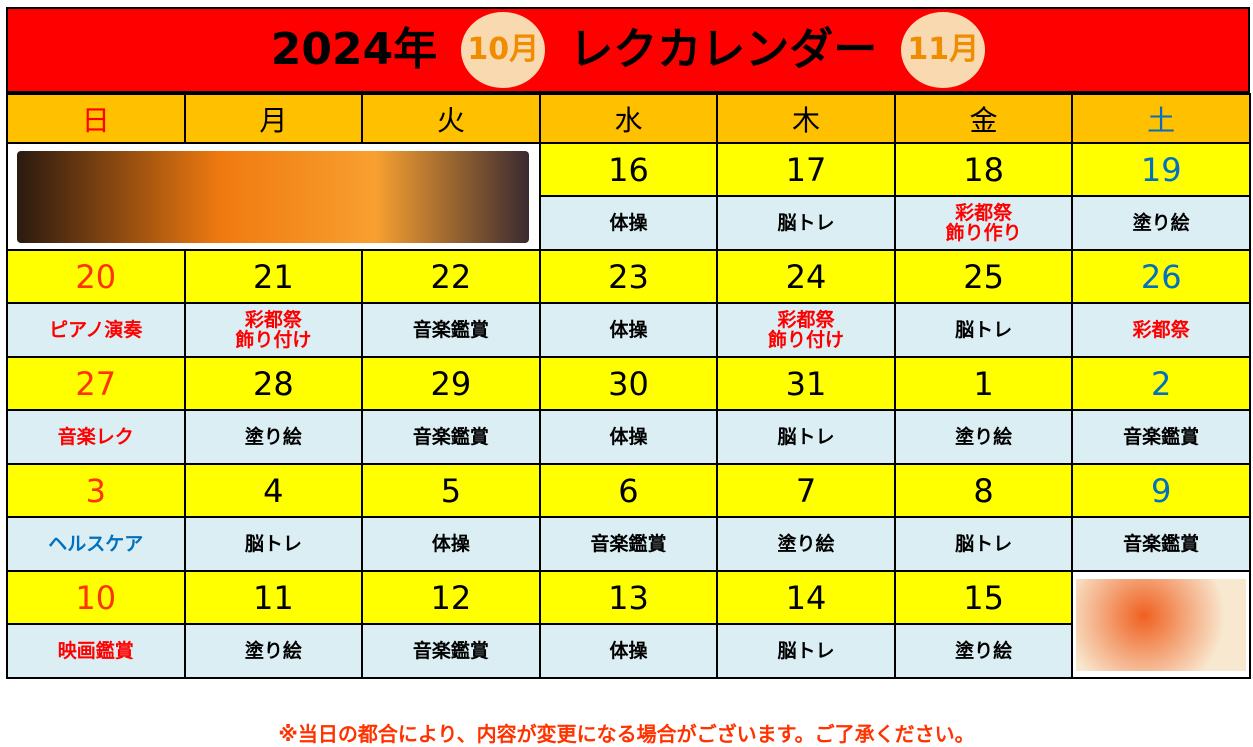  I want to click on autumn-illustration, so click(1161, 624).